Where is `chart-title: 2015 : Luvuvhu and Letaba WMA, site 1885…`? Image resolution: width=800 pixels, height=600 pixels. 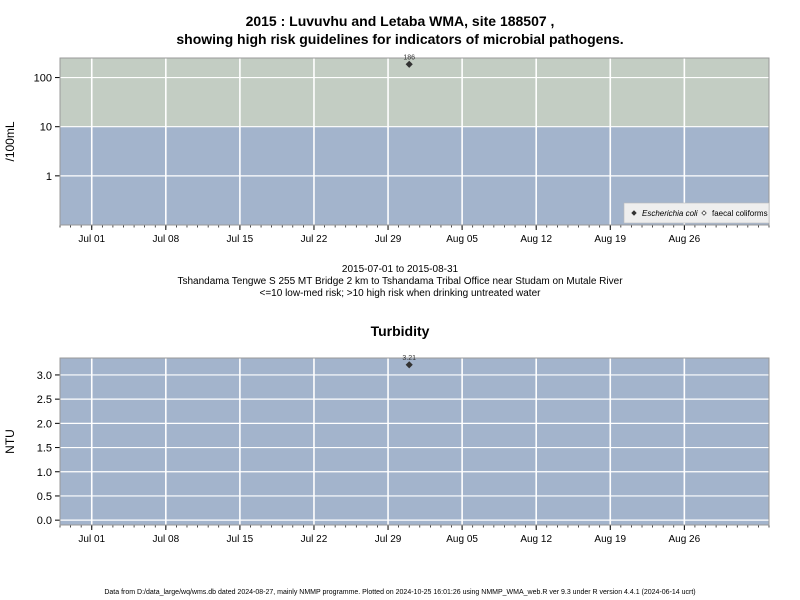 chart-title: 2015 : Luvuvhu and Letaba WMA, site 1885… is located at coordinates (400, 21).